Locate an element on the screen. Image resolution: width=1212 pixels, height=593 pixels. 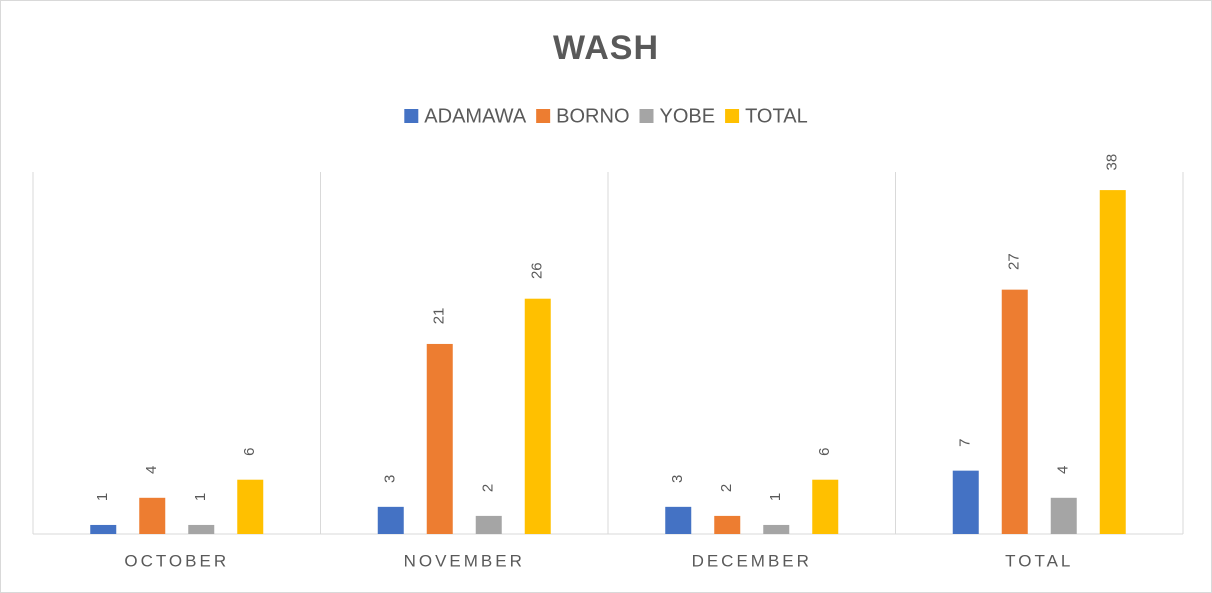
x-tick-label: TOTAL is located at coordinates (1039, 560).